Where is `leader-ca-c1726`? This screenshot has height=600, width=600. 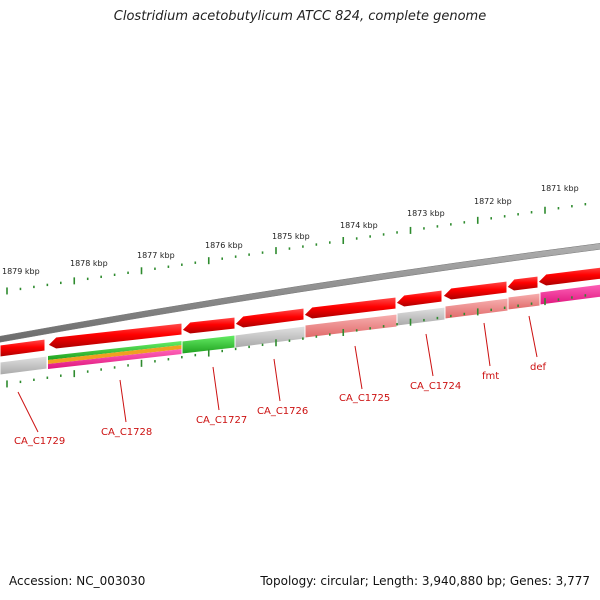 leader-ca-c1726 is located at coordinates (277, 380).